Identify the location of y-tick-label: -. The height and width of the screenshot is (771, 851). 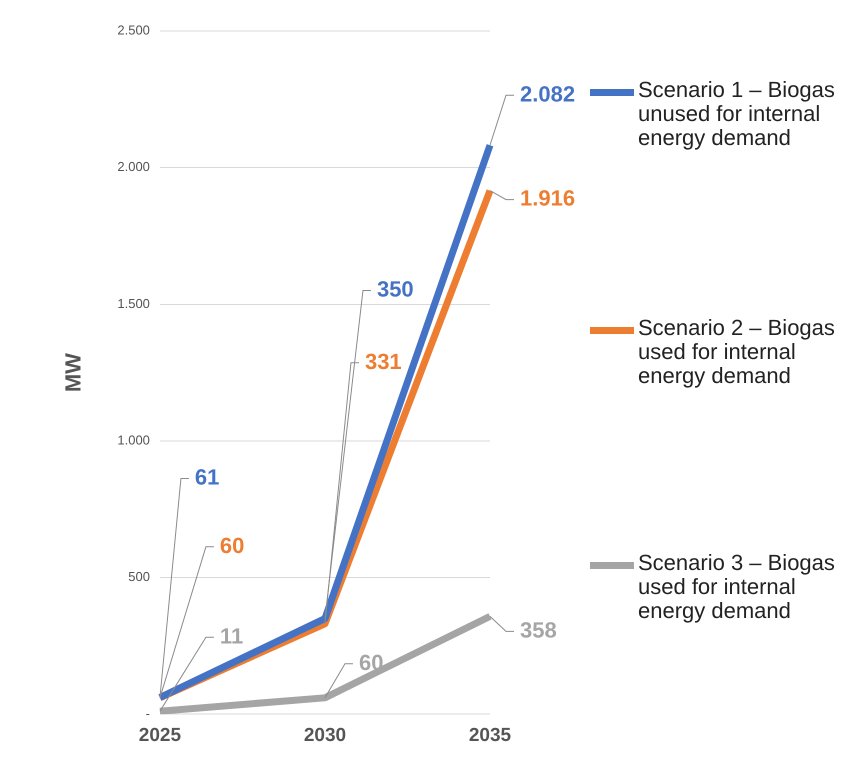
(148, 713).